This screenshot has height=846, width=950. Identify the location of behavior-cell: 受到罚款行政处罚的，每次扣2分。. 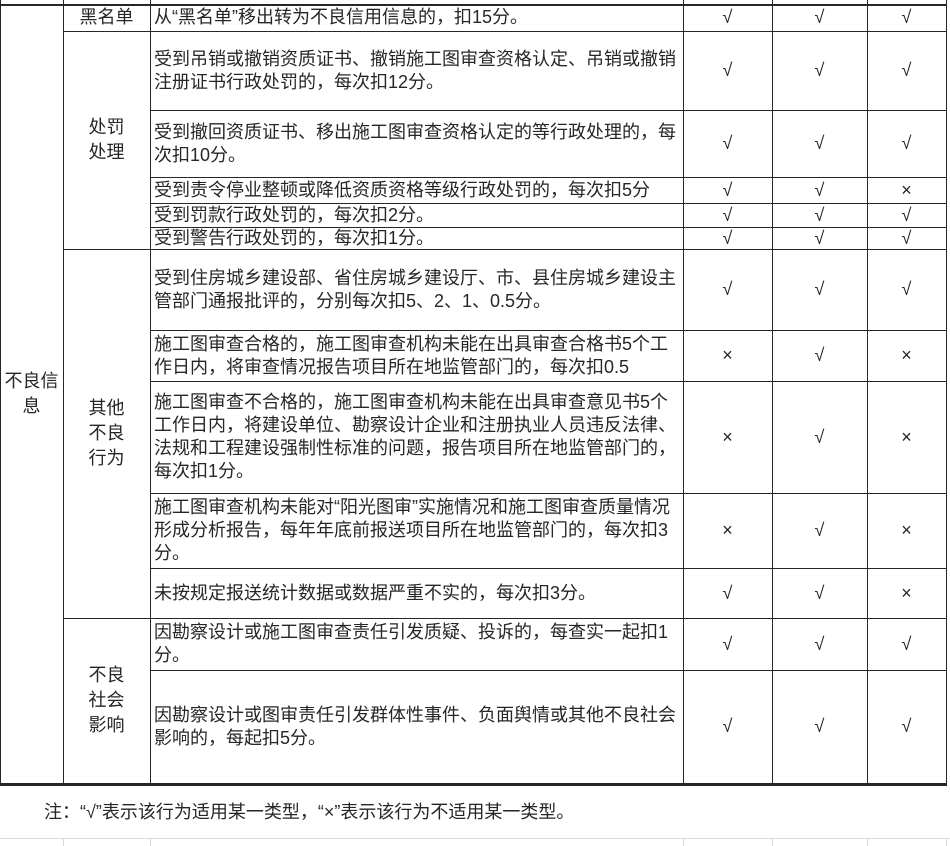
(294, 214).